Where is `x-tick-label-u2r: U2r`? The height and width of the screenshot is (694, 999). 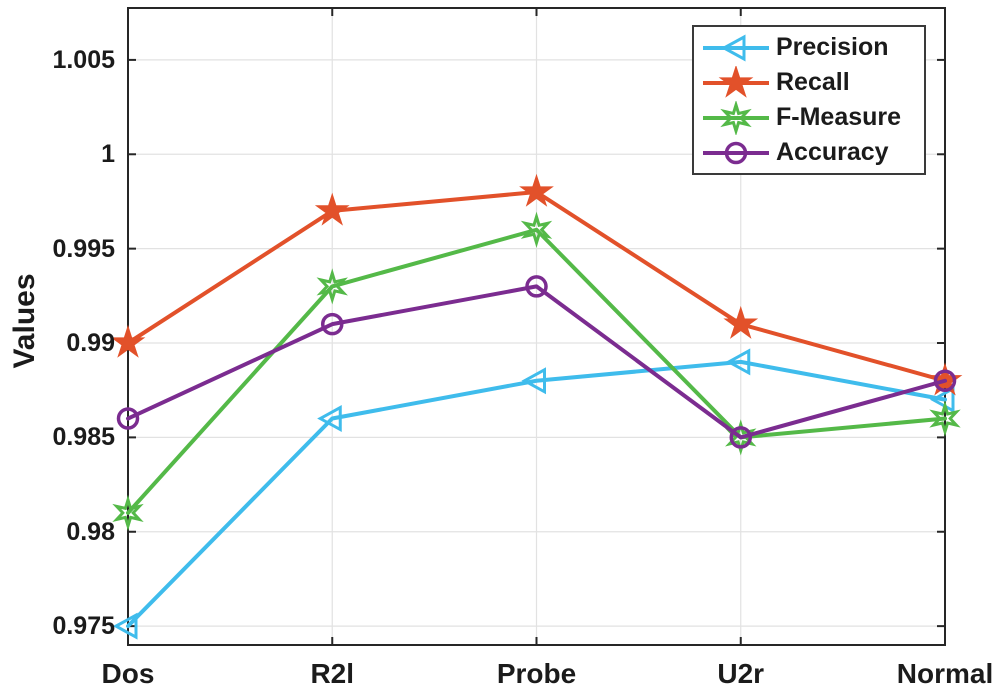
x-tick-label-u2r: U2r is located at coordinates (741, 673).